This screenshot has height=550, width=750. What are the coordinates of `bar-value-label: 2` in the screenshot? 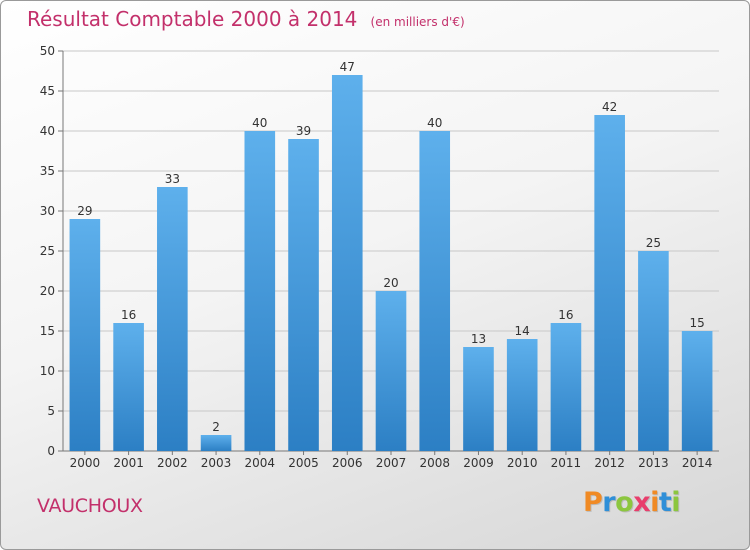 It's located at (216, 427).